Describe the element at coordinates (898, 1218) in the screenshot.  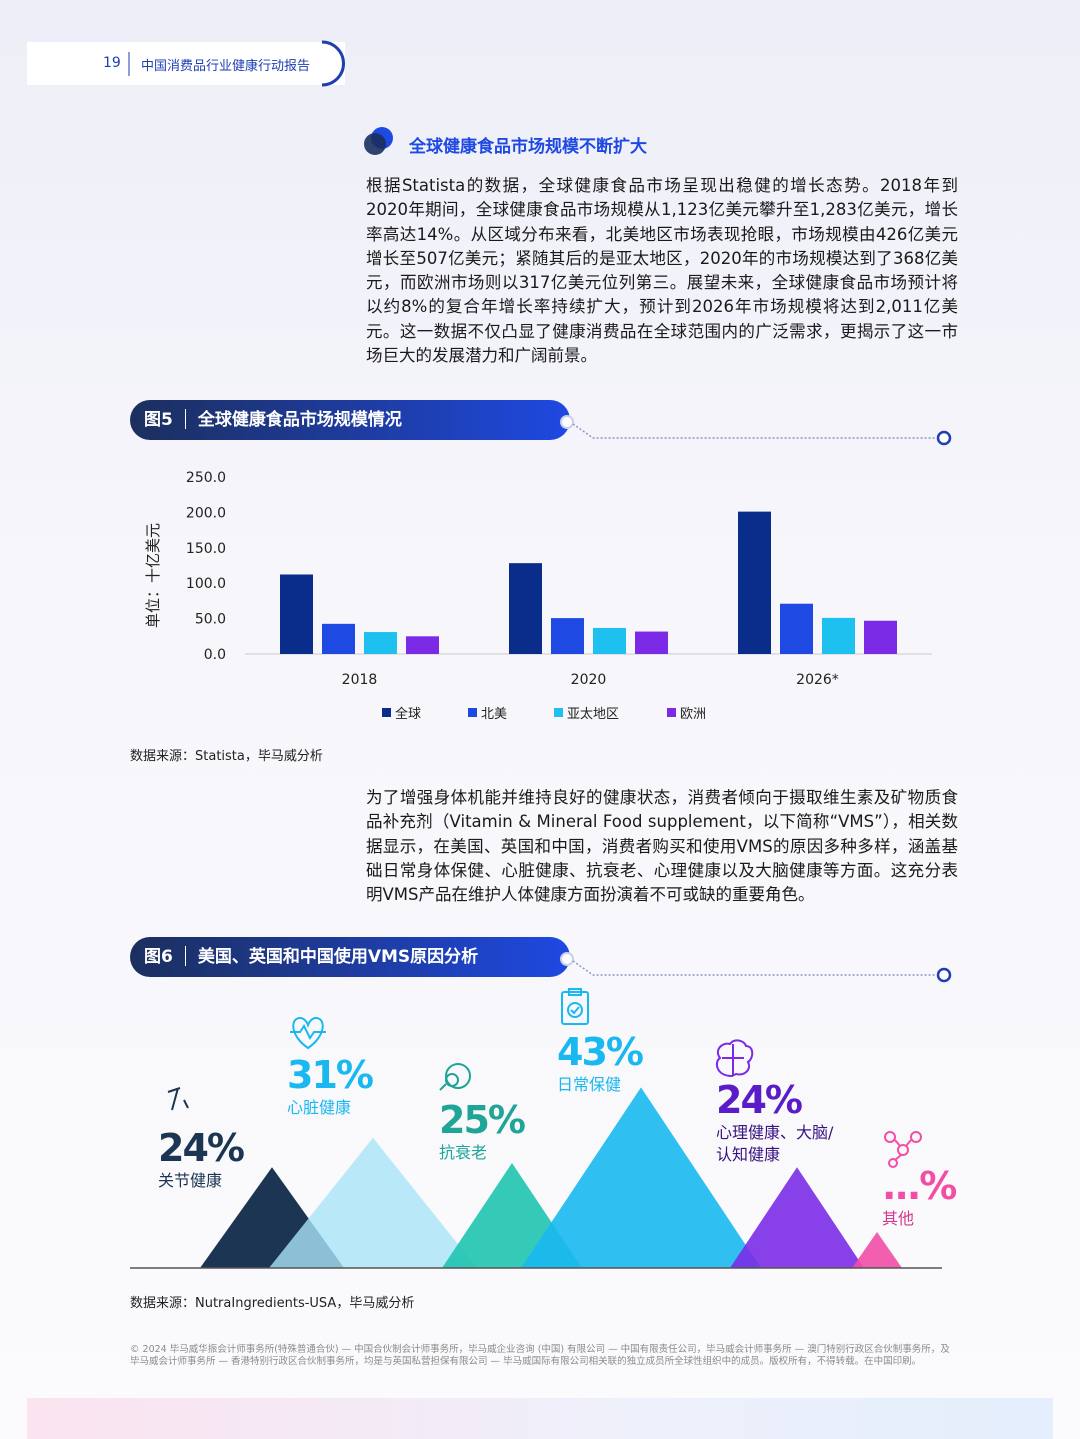
I see `reason-label: 其他` at that location.